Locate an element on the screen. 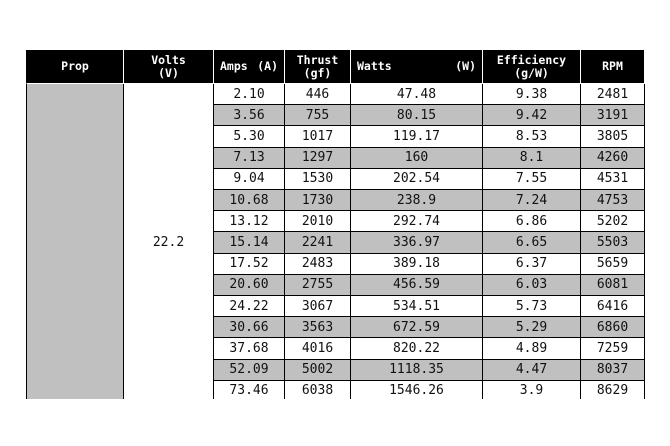  header-cell: Watts (W) is located at coordinates (417, 67).